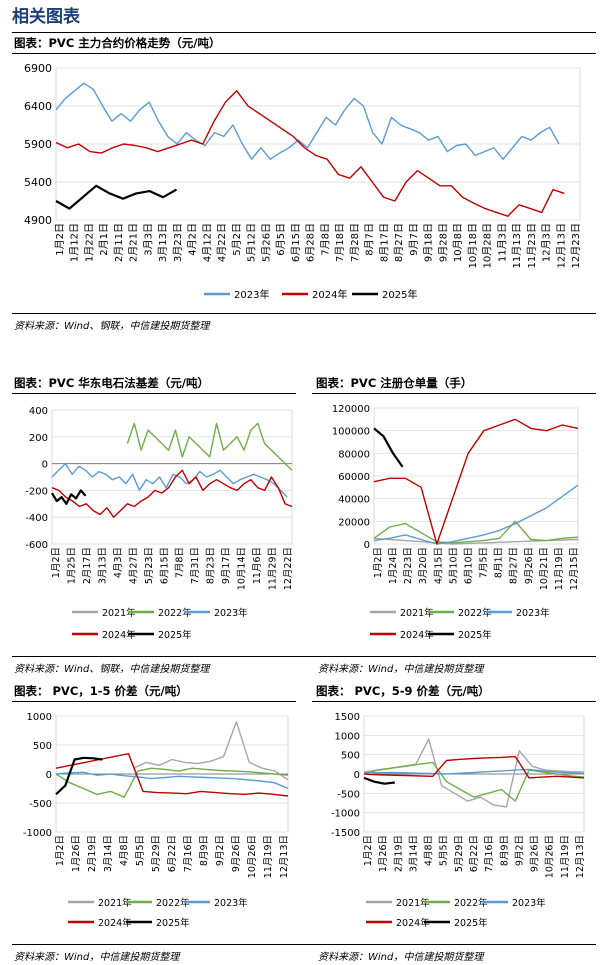  What do you see at coordinates (273, 568) in the screenshot?
I see `basis-xtick-label: 11月29日` at bounding box center [273, 568].